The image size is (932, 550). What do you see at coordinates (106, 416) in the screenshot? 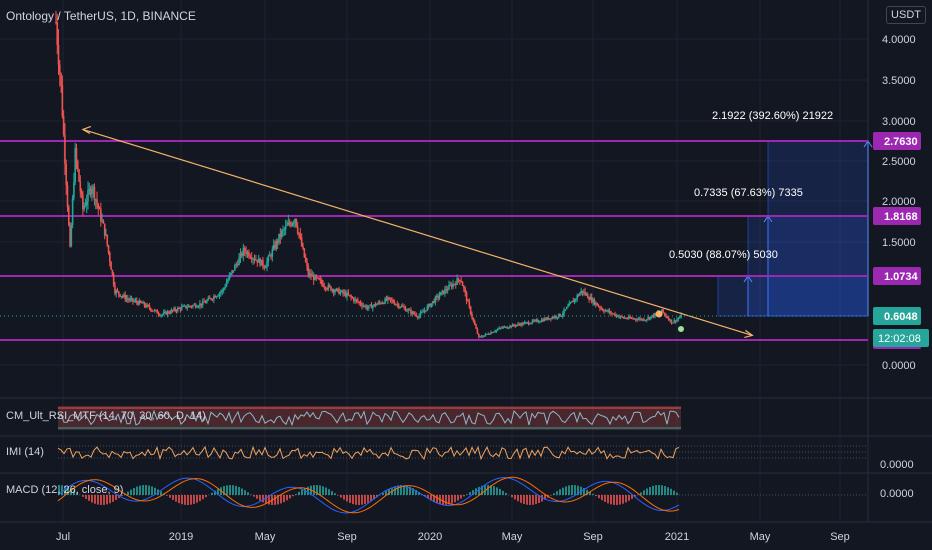
I see `rsi-indicator-label: CM_Ult_RSI_MTF (14, 70, 30, 60, D, 14)` at bounding box center [106, 416].